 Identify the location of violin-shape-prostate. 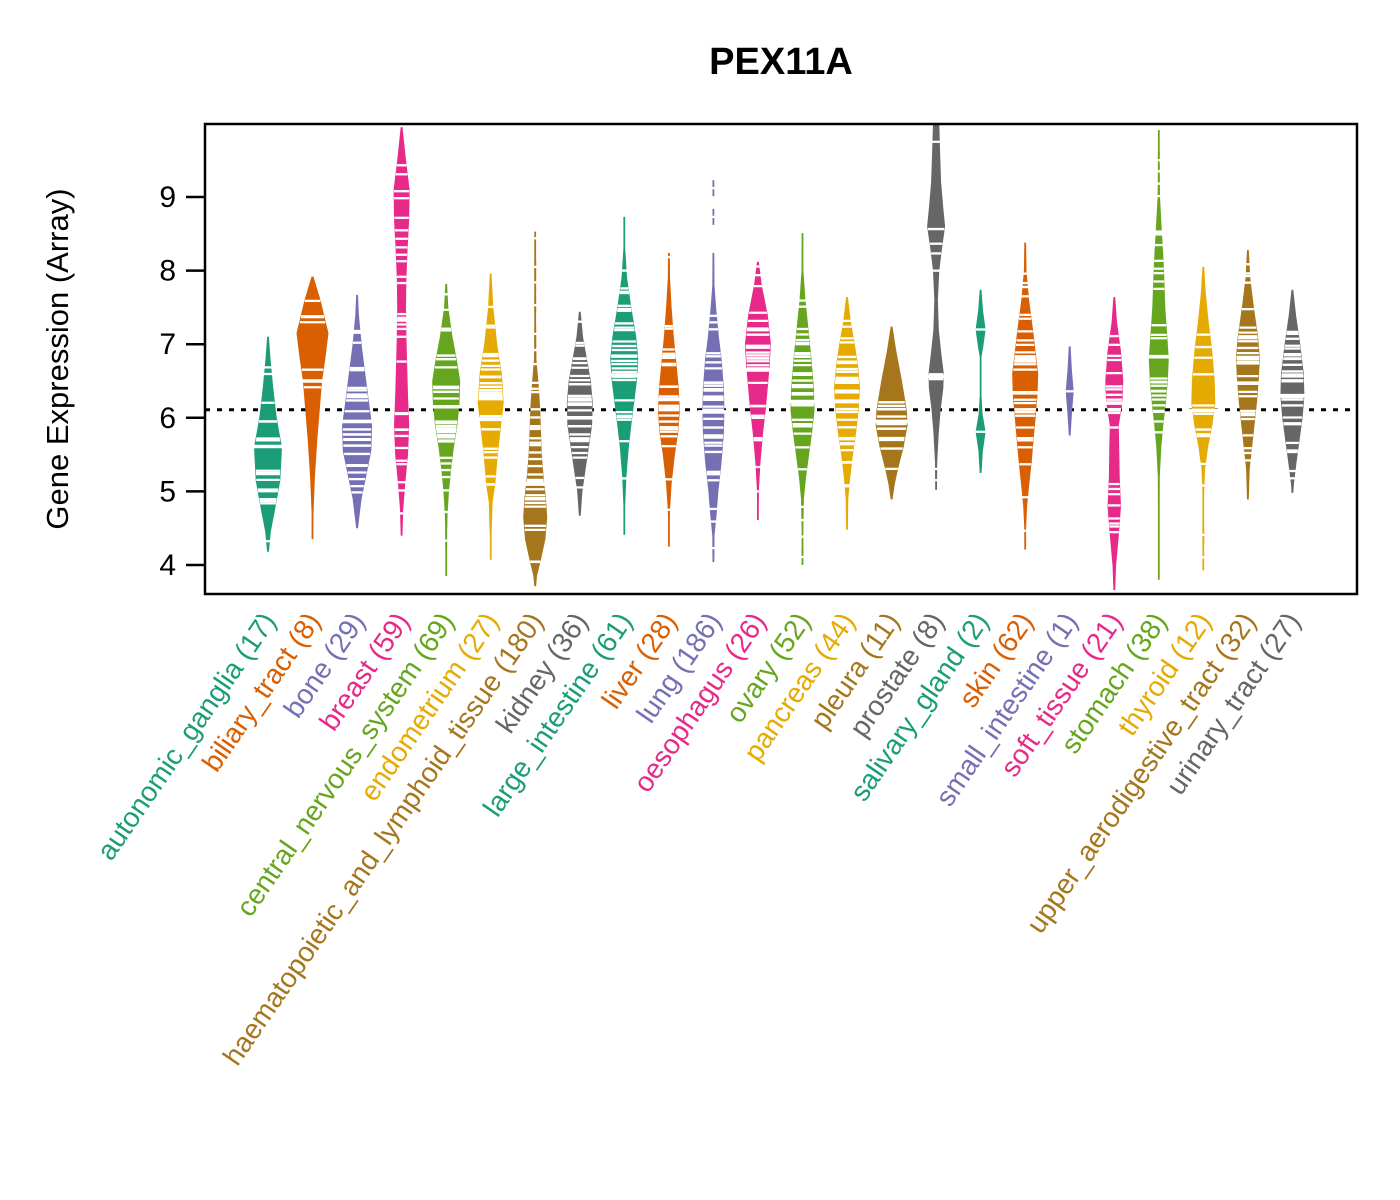
(936, 307).